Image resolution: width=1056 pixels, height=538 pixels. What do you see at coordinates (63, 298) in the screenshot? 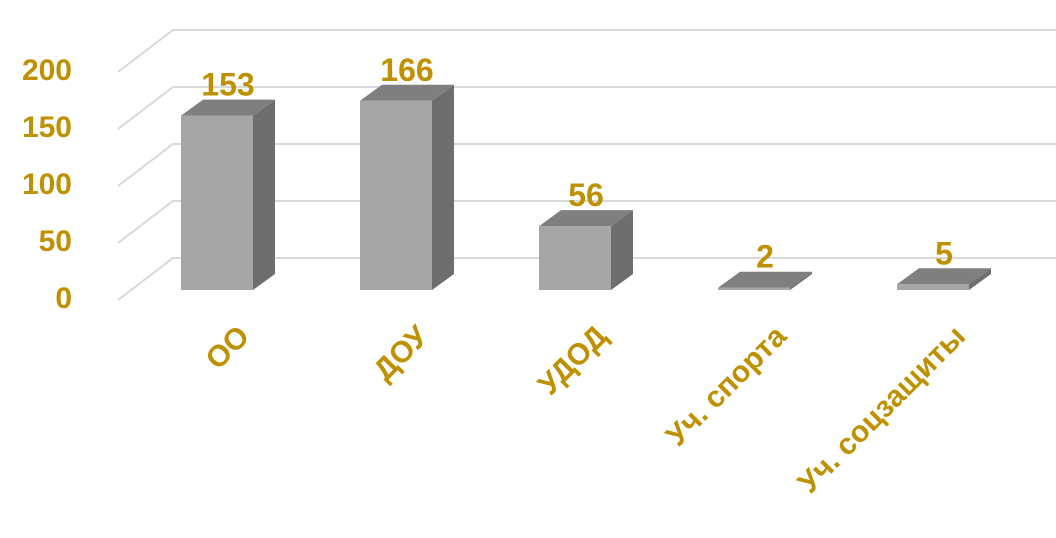
I see `y-tick-label: 0` at bounding box center [63, 298].